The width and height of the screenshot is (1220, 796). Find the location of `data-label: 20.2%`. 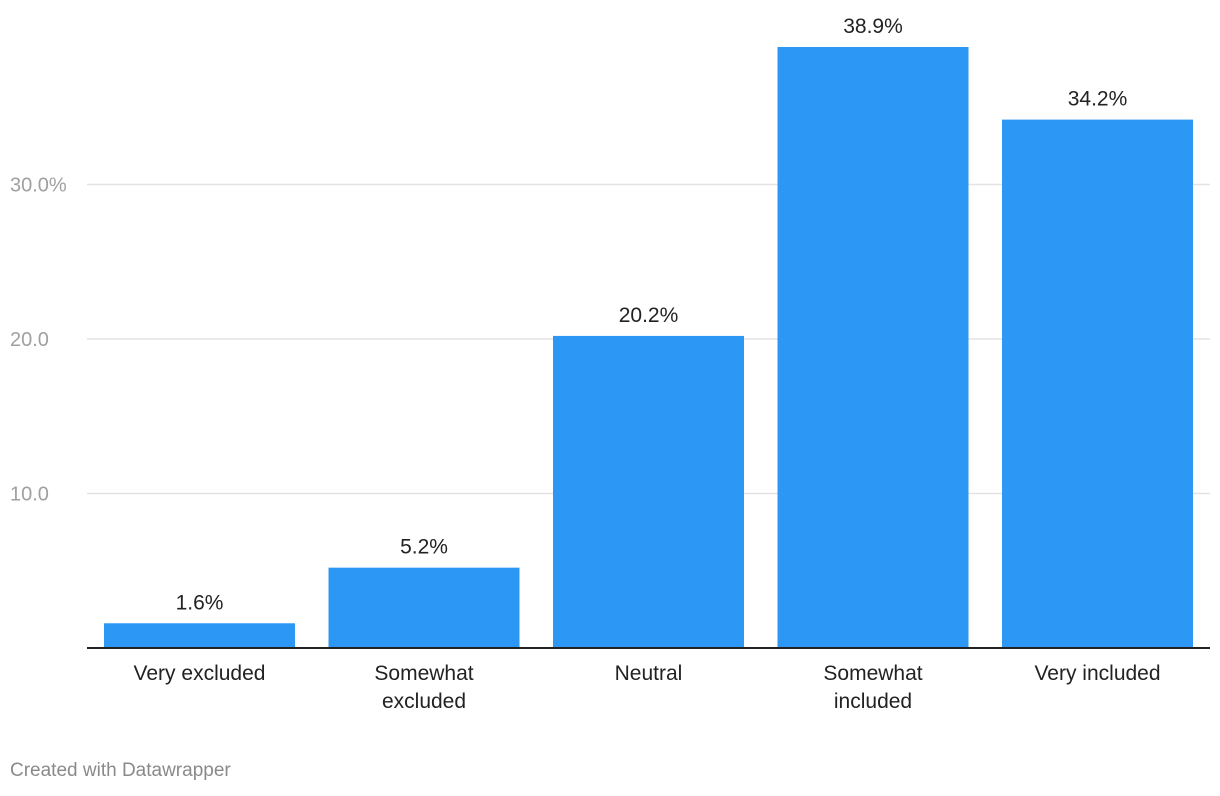

data-label: 20.2% is located at coordinates (649, 315).